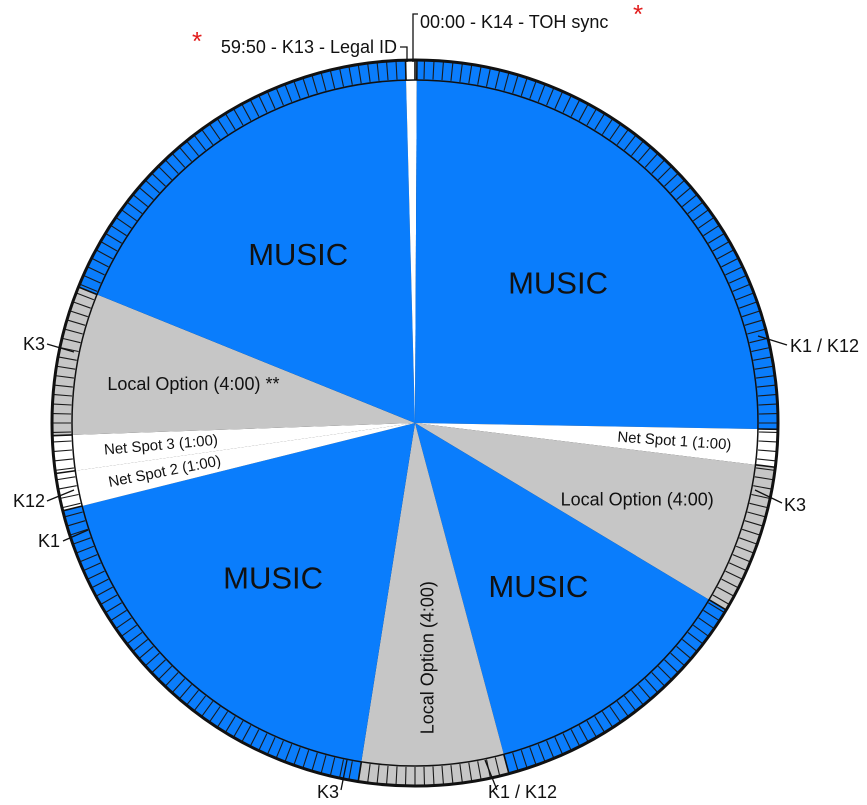 Image resolution: width=867 pixels, height=805 pixels. I want to click on toh-sync-callout: 00:00 - K14 - TOH sync, so click(514, 22).